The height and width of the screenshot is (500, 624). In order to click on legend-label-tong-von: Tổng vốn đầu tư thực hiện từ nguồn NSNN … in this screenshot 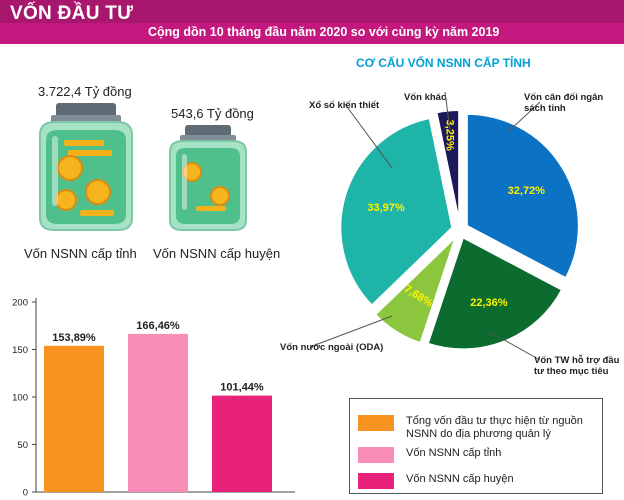, I will do `click(494, 427)`.